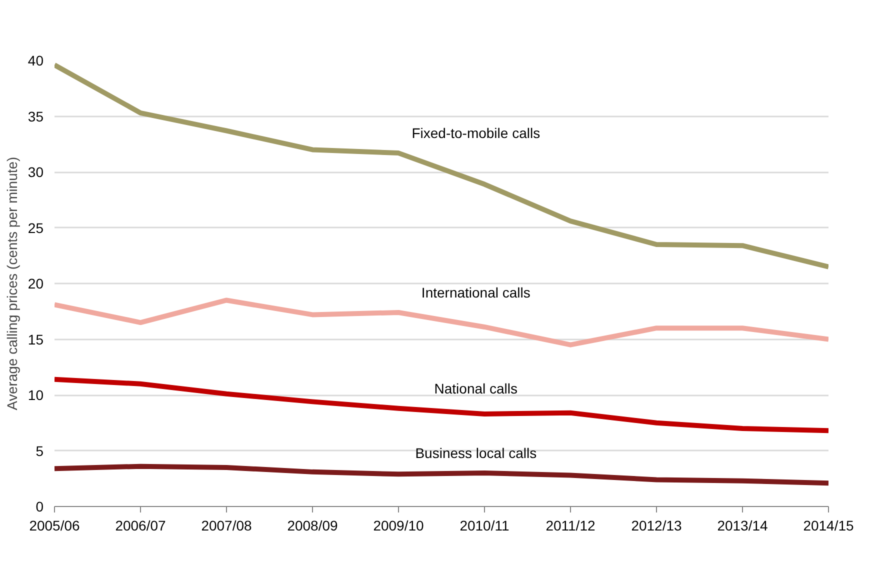 The image size is (886, 561). What do you see at coordinates (54, 526) in the screenshot?
I see `x-tick-label: 2005/06` at bounding box center [54, 526].